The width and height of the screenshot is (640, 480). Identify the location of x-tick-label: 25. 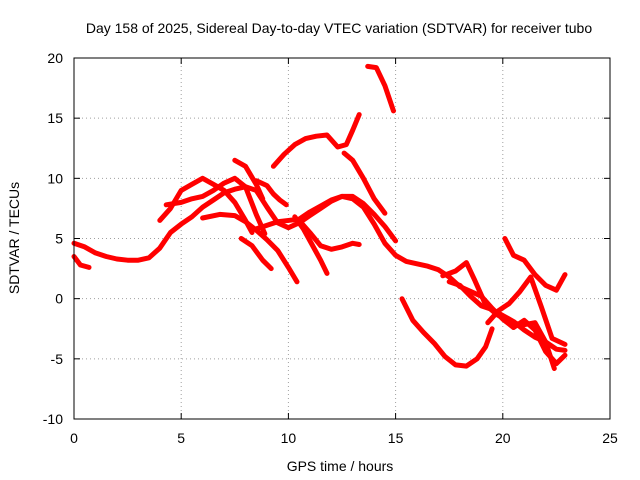
(610, 438).